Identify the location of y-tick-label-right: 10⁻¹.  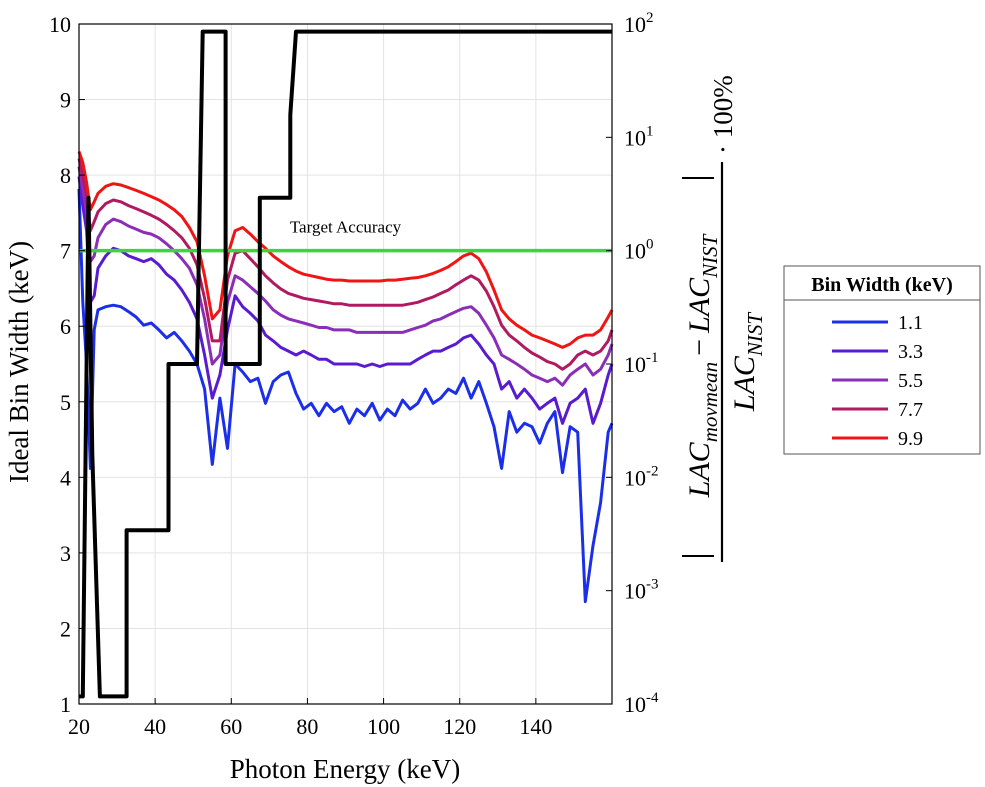
(641, 363).